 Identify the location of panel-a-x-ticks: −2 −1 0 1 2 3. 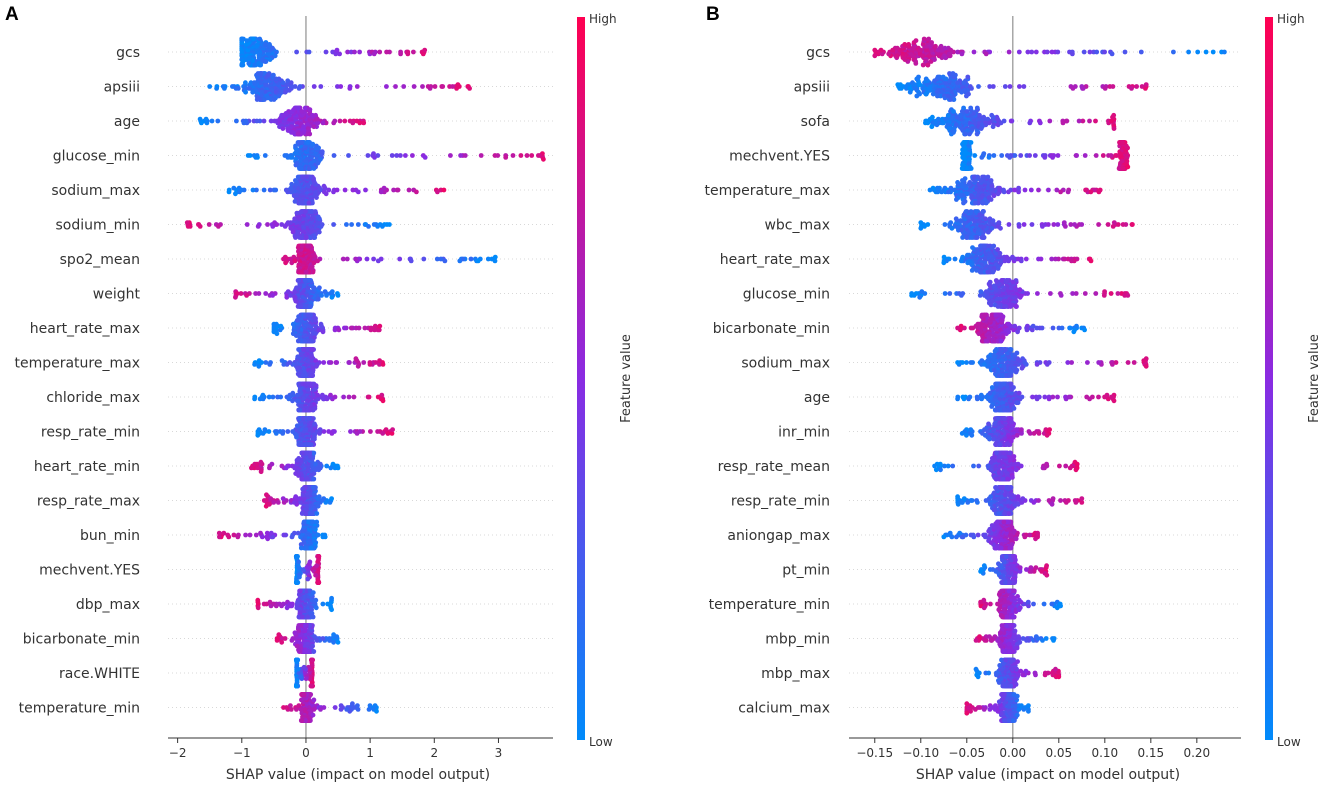
(335, 749).